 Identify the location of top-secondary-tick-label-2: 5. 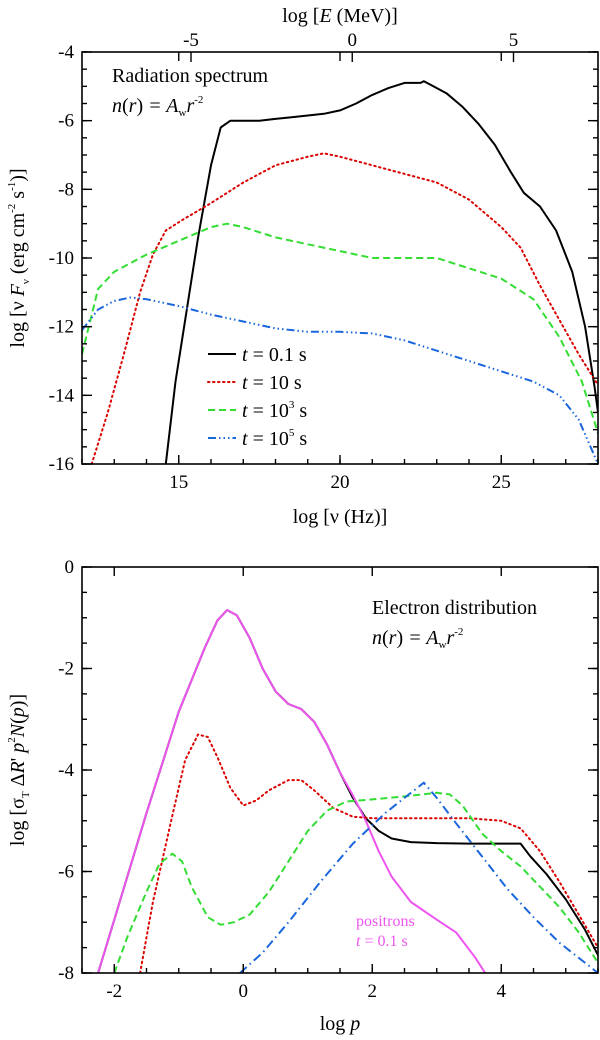
(514, 40).